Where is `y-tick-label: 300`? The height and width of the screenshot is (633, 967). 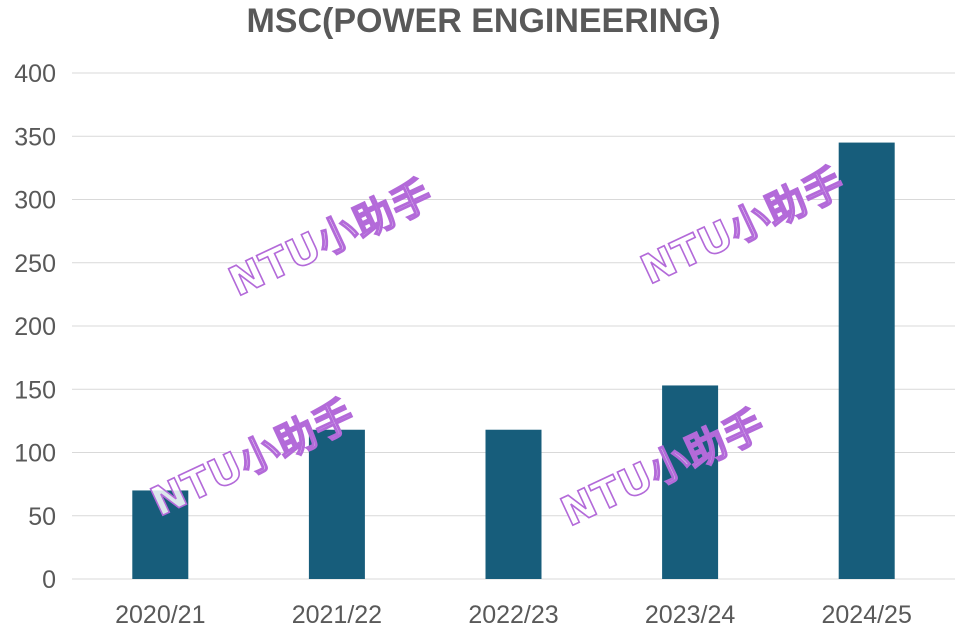
y-tick-label: 300 is located at coordinates (35, 201).